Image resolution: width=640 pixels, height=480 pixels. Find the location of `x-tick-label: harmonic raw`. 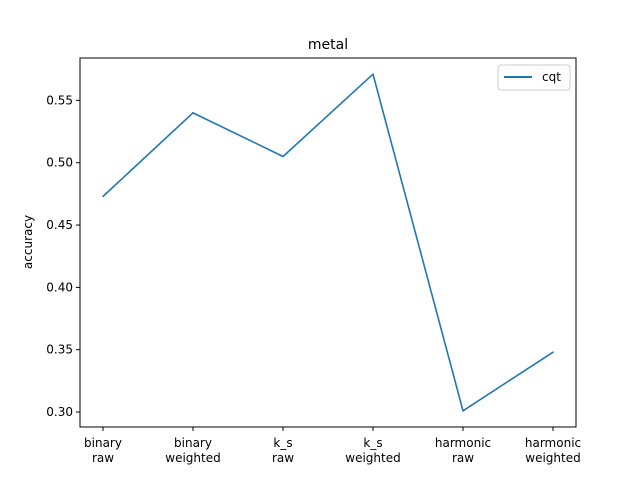

x-tick-label: harmonic raw is located at coordinates (463, 450).